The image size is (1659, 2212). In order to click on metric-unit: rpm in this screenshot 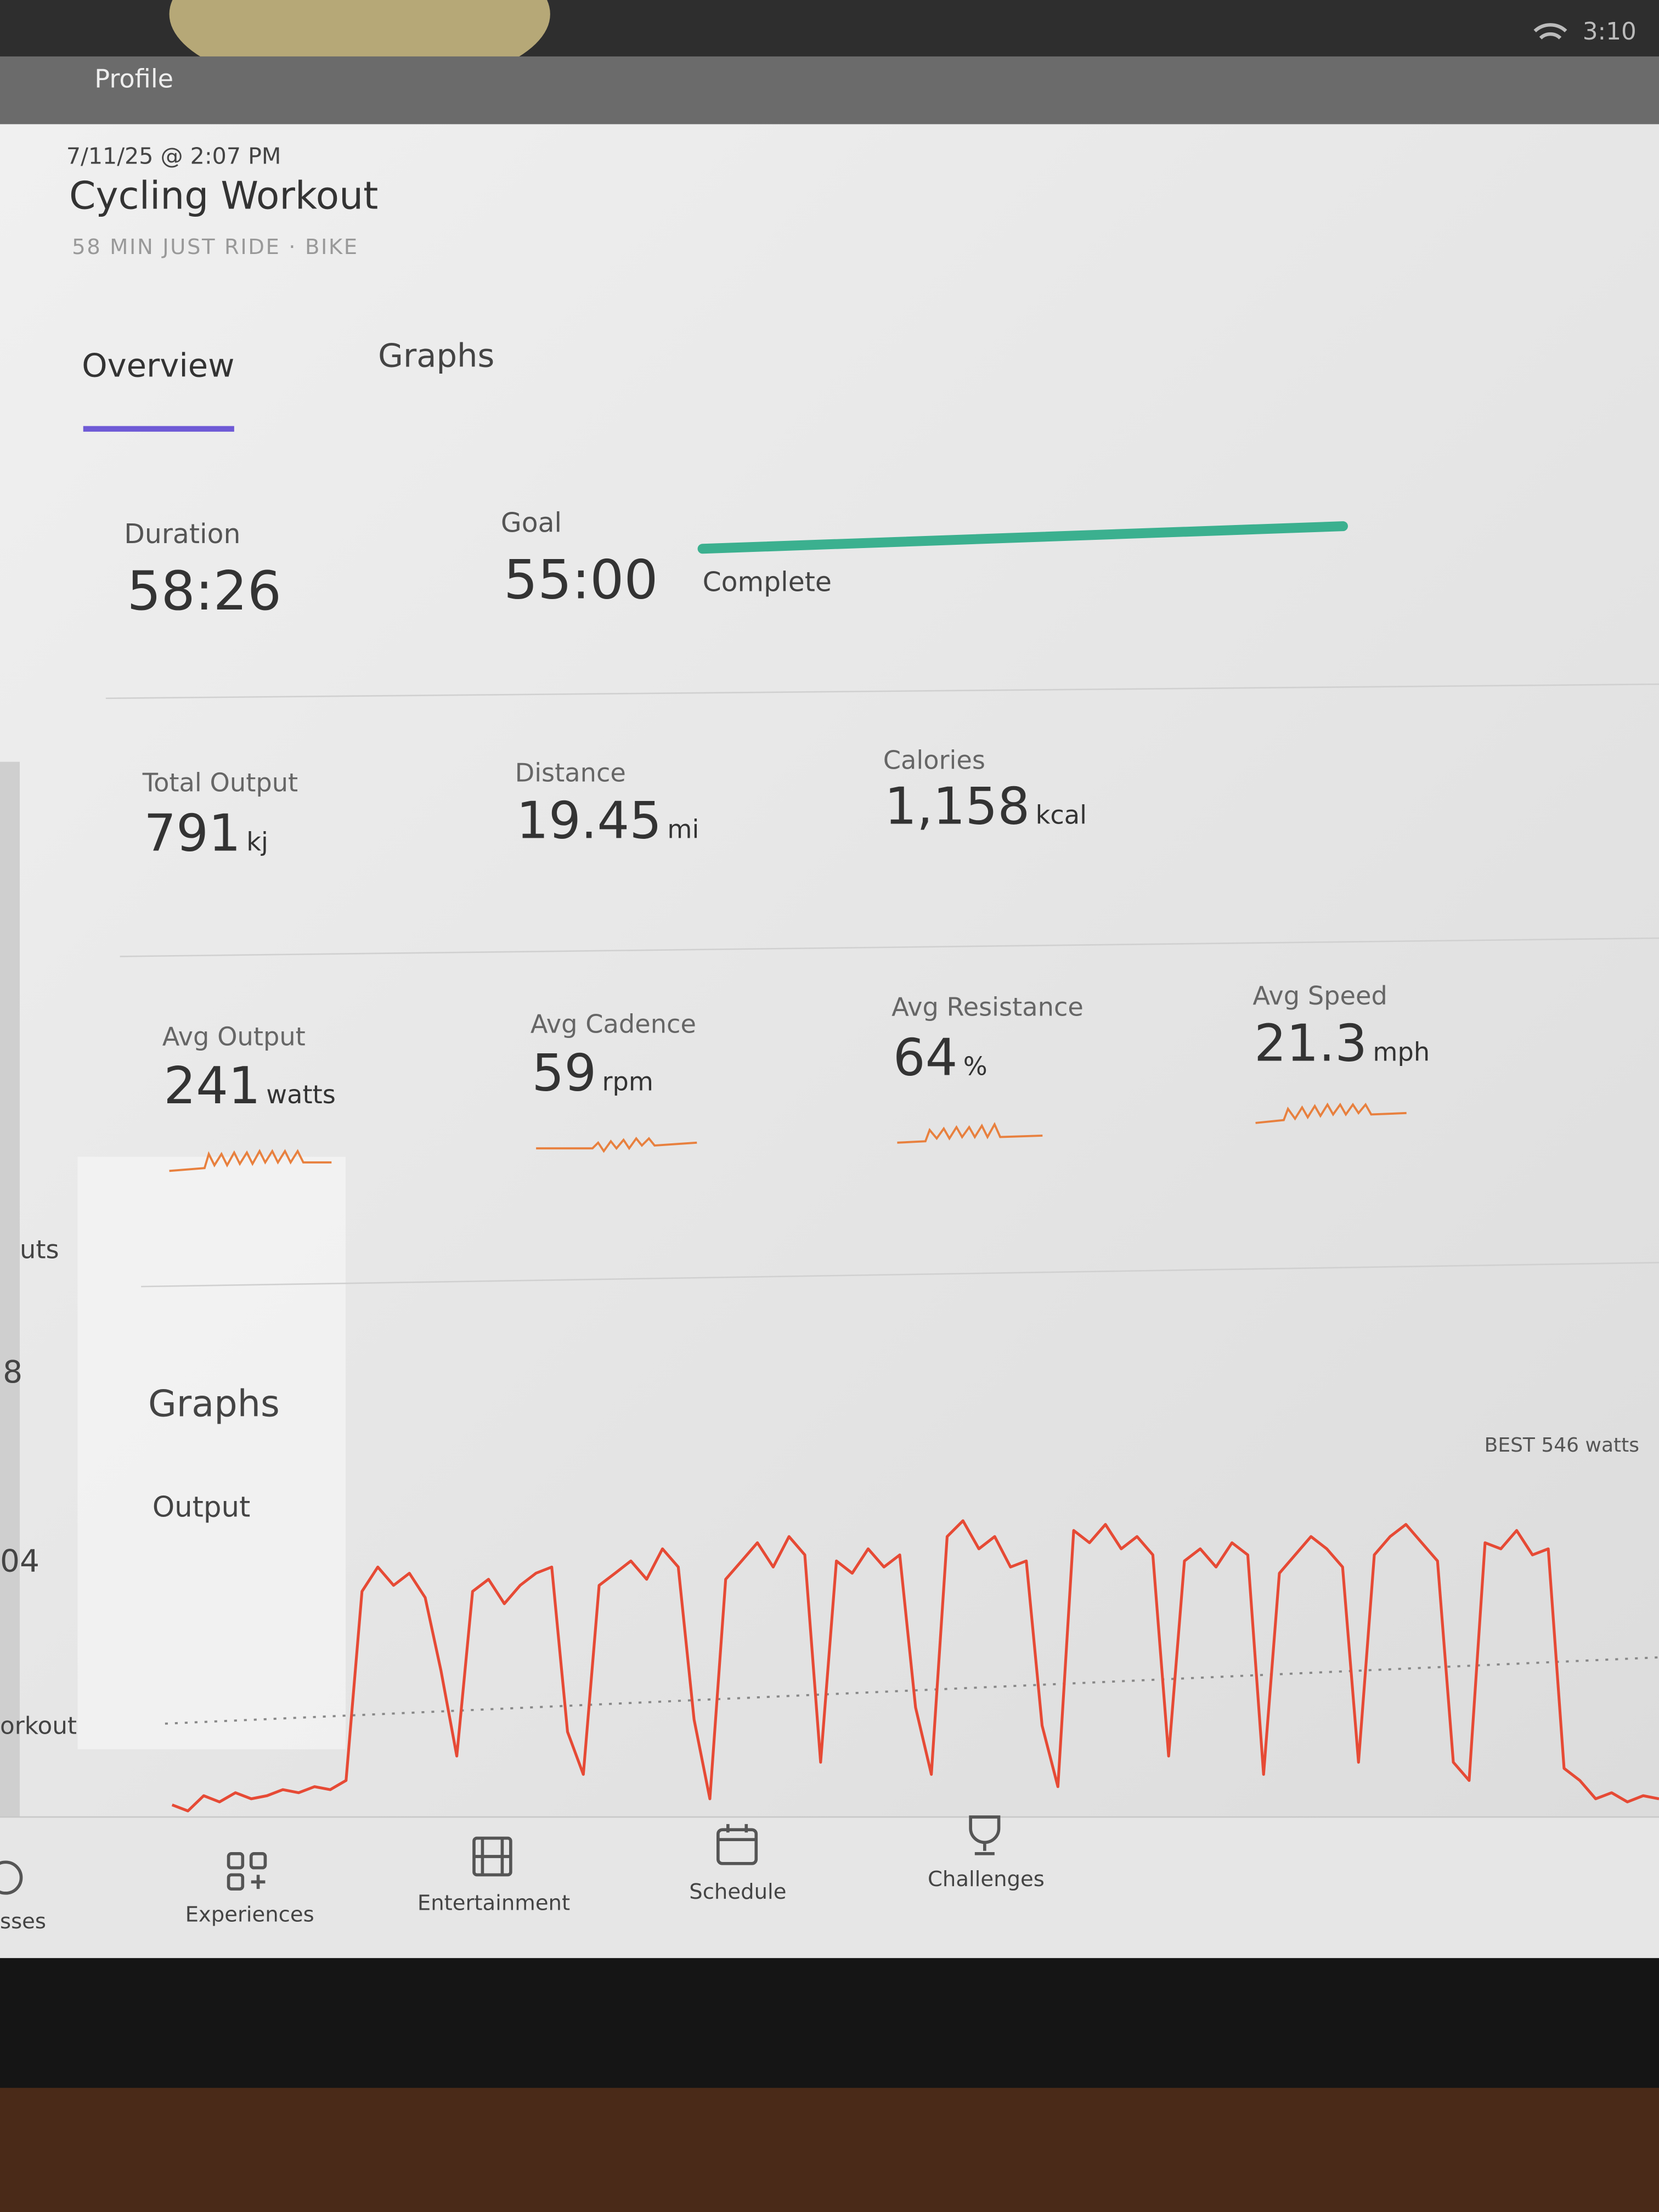, I will do `click(627, 1082)`.